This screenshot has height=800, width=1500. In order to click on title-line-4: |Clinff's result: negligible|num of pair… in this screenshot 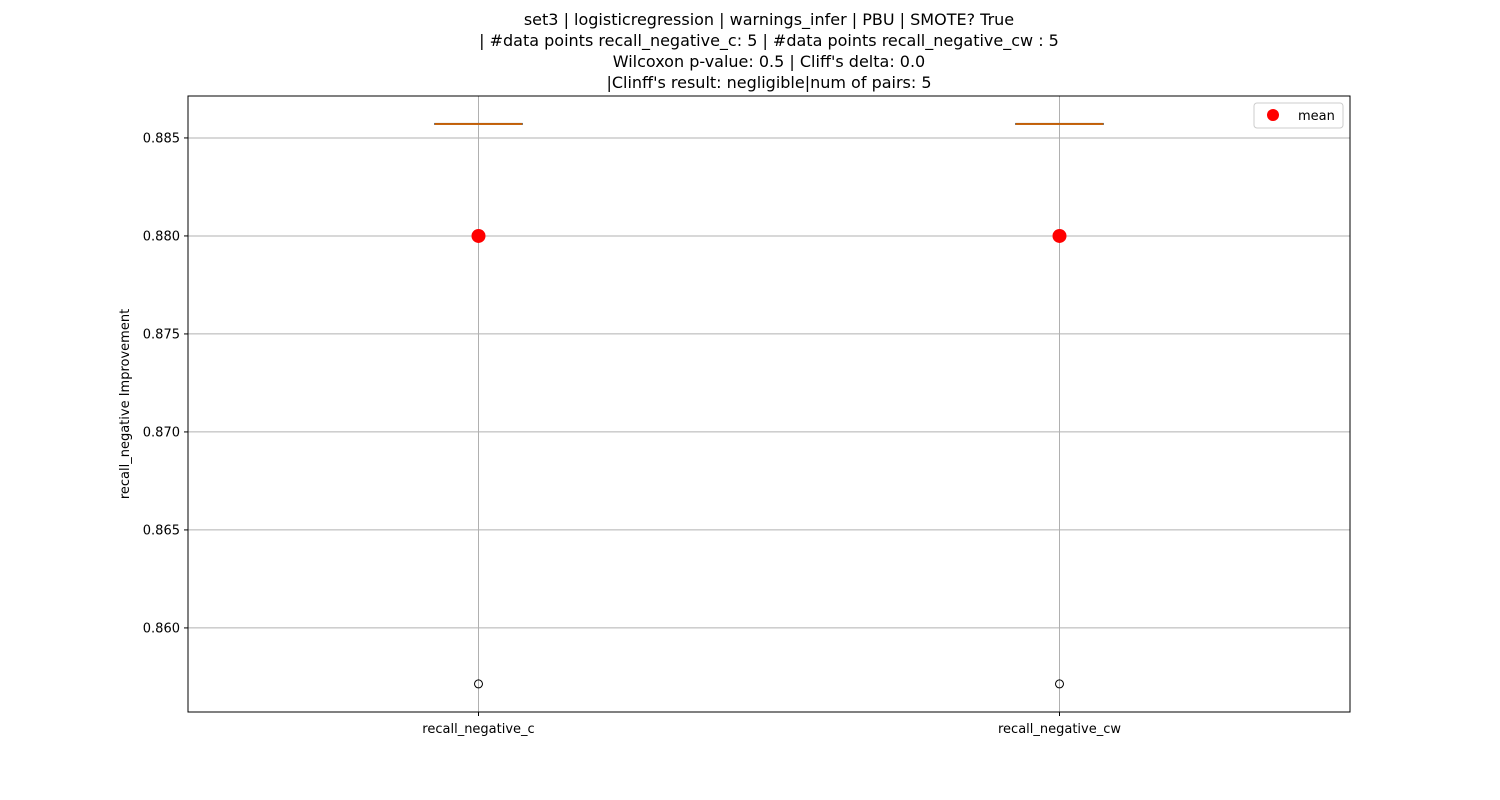, I will do `click(768, 82)`.